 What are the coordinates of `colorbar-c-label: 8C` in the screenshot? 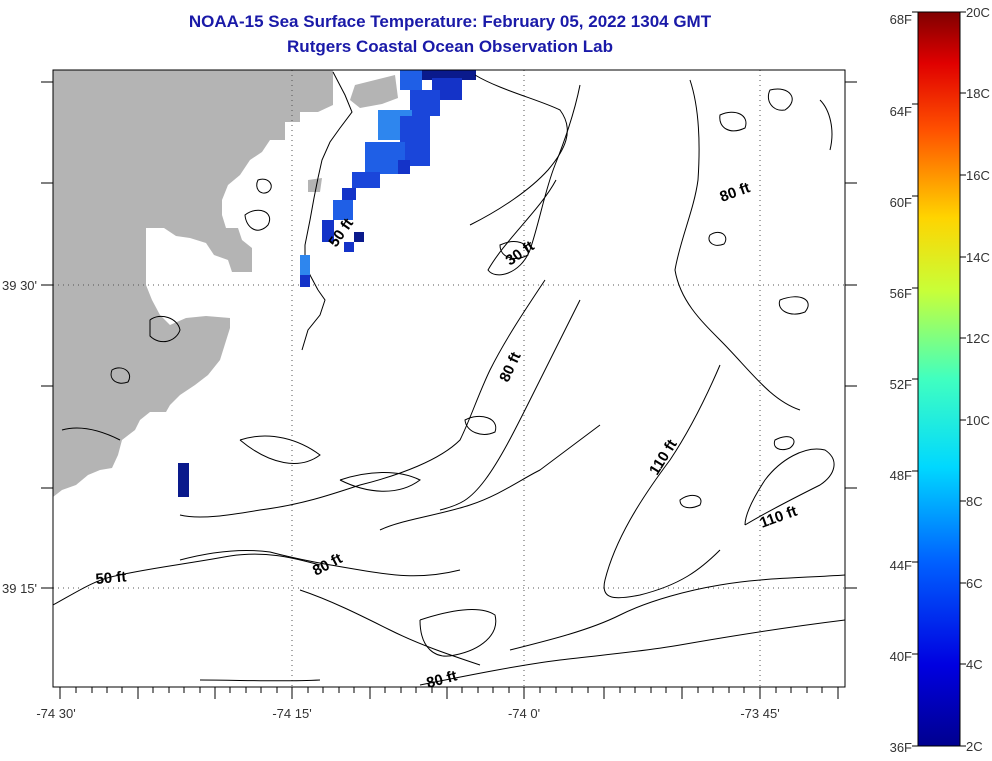 It's located at (974, 501).